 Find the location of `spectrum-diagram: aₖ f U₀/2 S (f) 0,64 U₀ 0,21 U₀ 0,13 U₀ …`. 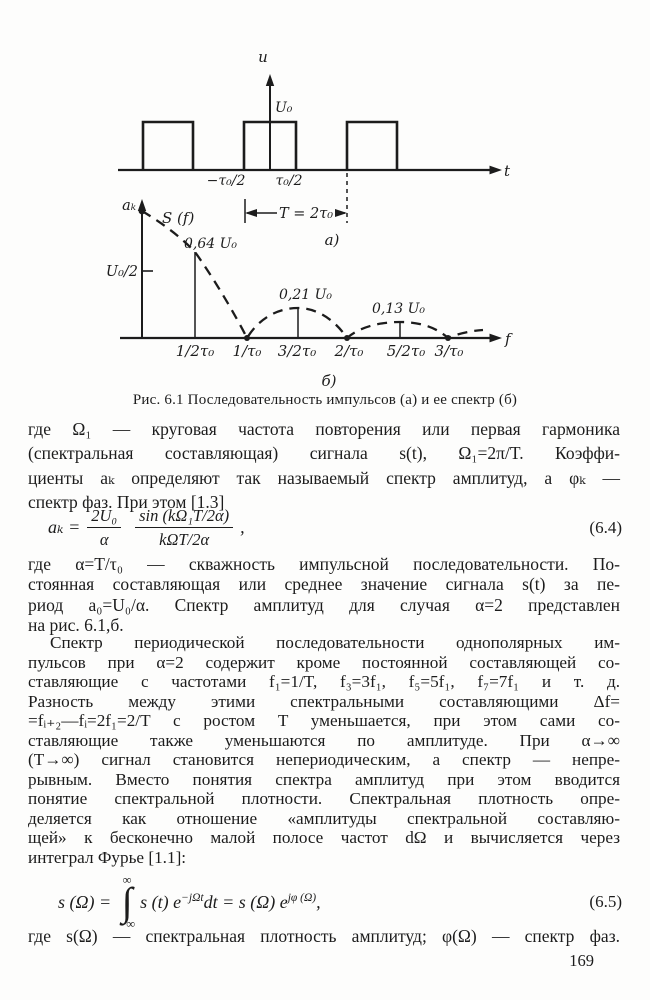

spectrum-diagram: aₖ f U₀/2 S (f) 0,64 U₀ 0,21 U₀ 0,13 U₀ … is located at coordinates (309, 294).